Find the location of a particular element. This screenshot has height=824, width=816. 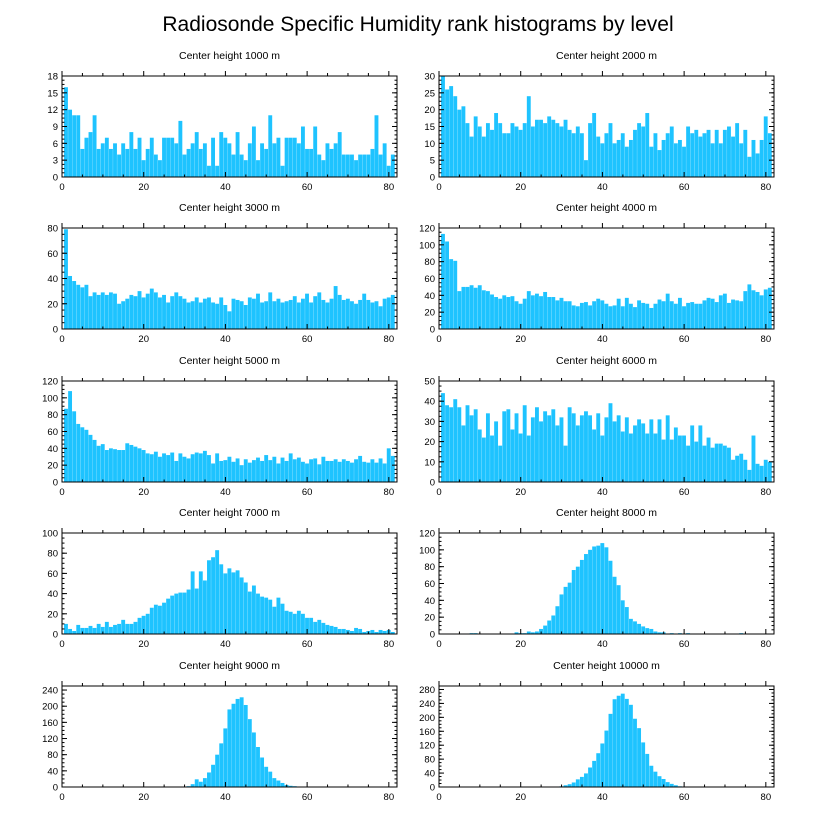

y-tick-label: 0 is located at coordinates (432, 483).